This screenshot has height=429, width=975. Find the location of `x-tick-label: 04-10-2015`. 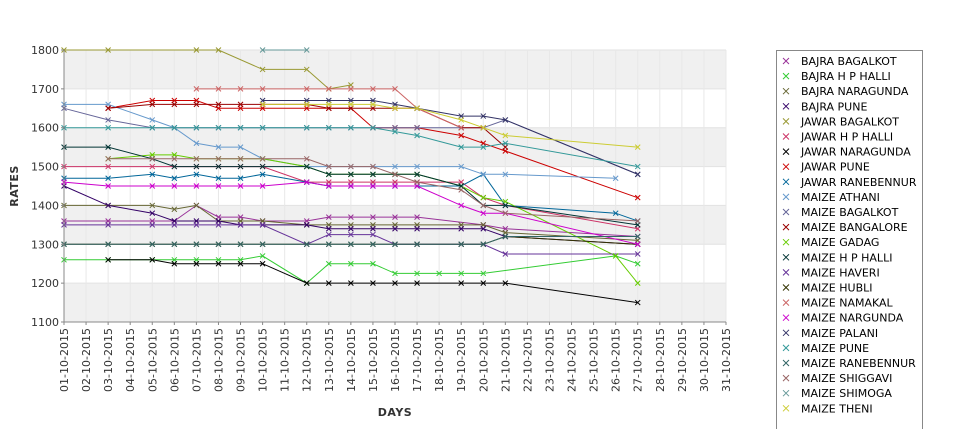

x-tick-label: 04-10-2015 is located at coordinates (130, 360).